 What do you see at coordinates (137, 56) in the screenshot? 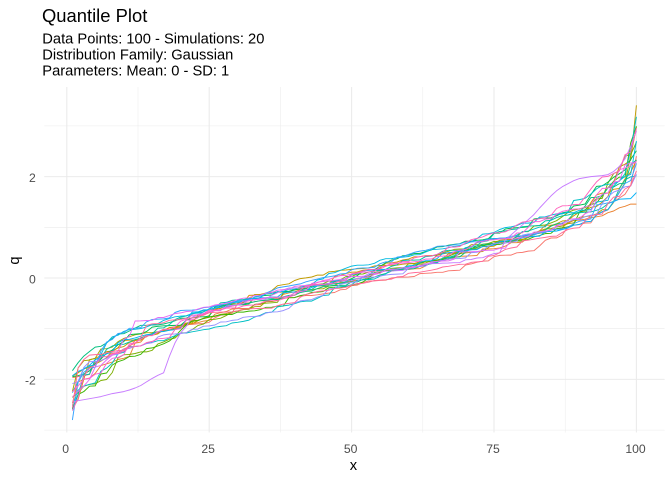
I see `svg-text: Distribution Family: Gaussian` at bounding box center [137, 56].